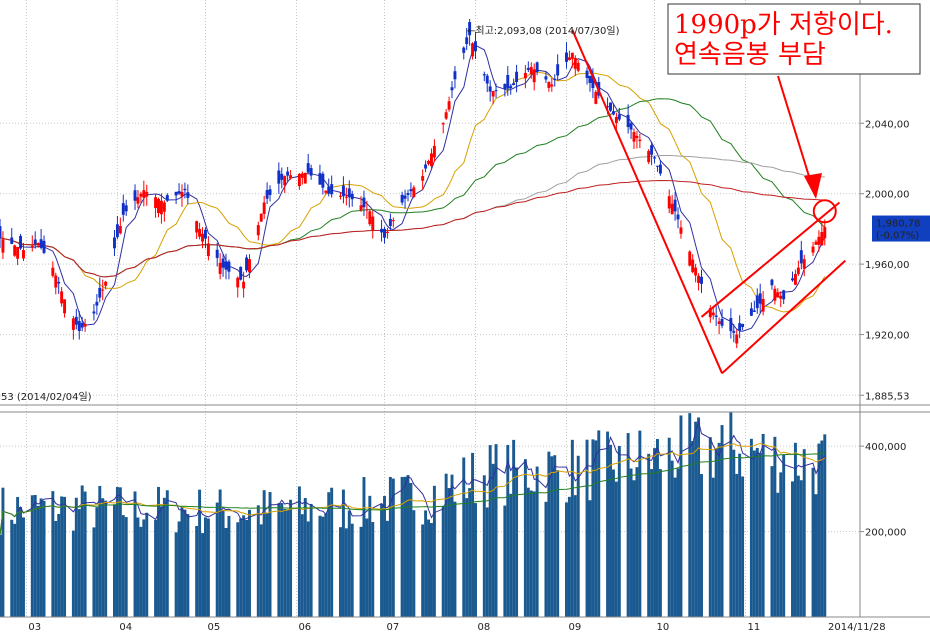 The image size is (930, 633). Describe the element at coordinates (574, 627) in the screenshot. I see `x-tick-label: 09` at that location.